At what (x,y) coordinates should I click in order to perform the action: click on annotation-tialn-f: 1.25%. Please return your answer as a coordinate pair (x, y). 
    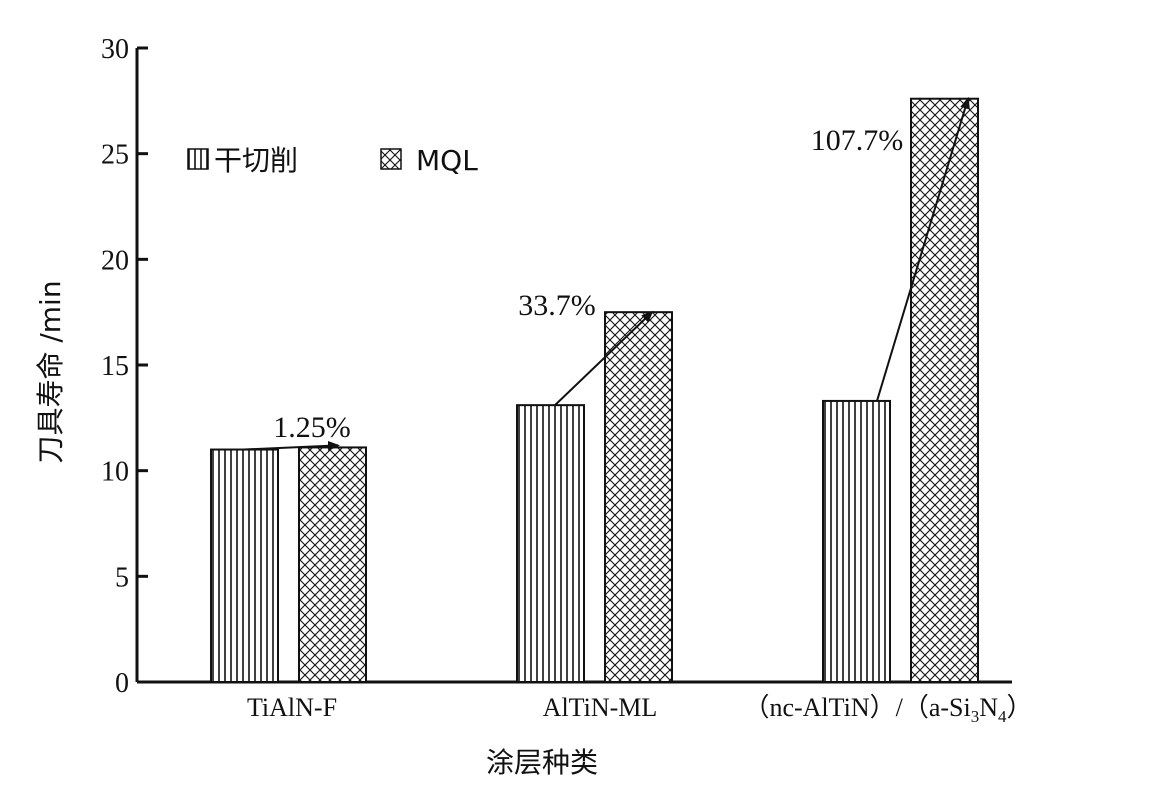
    Looking at the image, I should click on (312, 427).